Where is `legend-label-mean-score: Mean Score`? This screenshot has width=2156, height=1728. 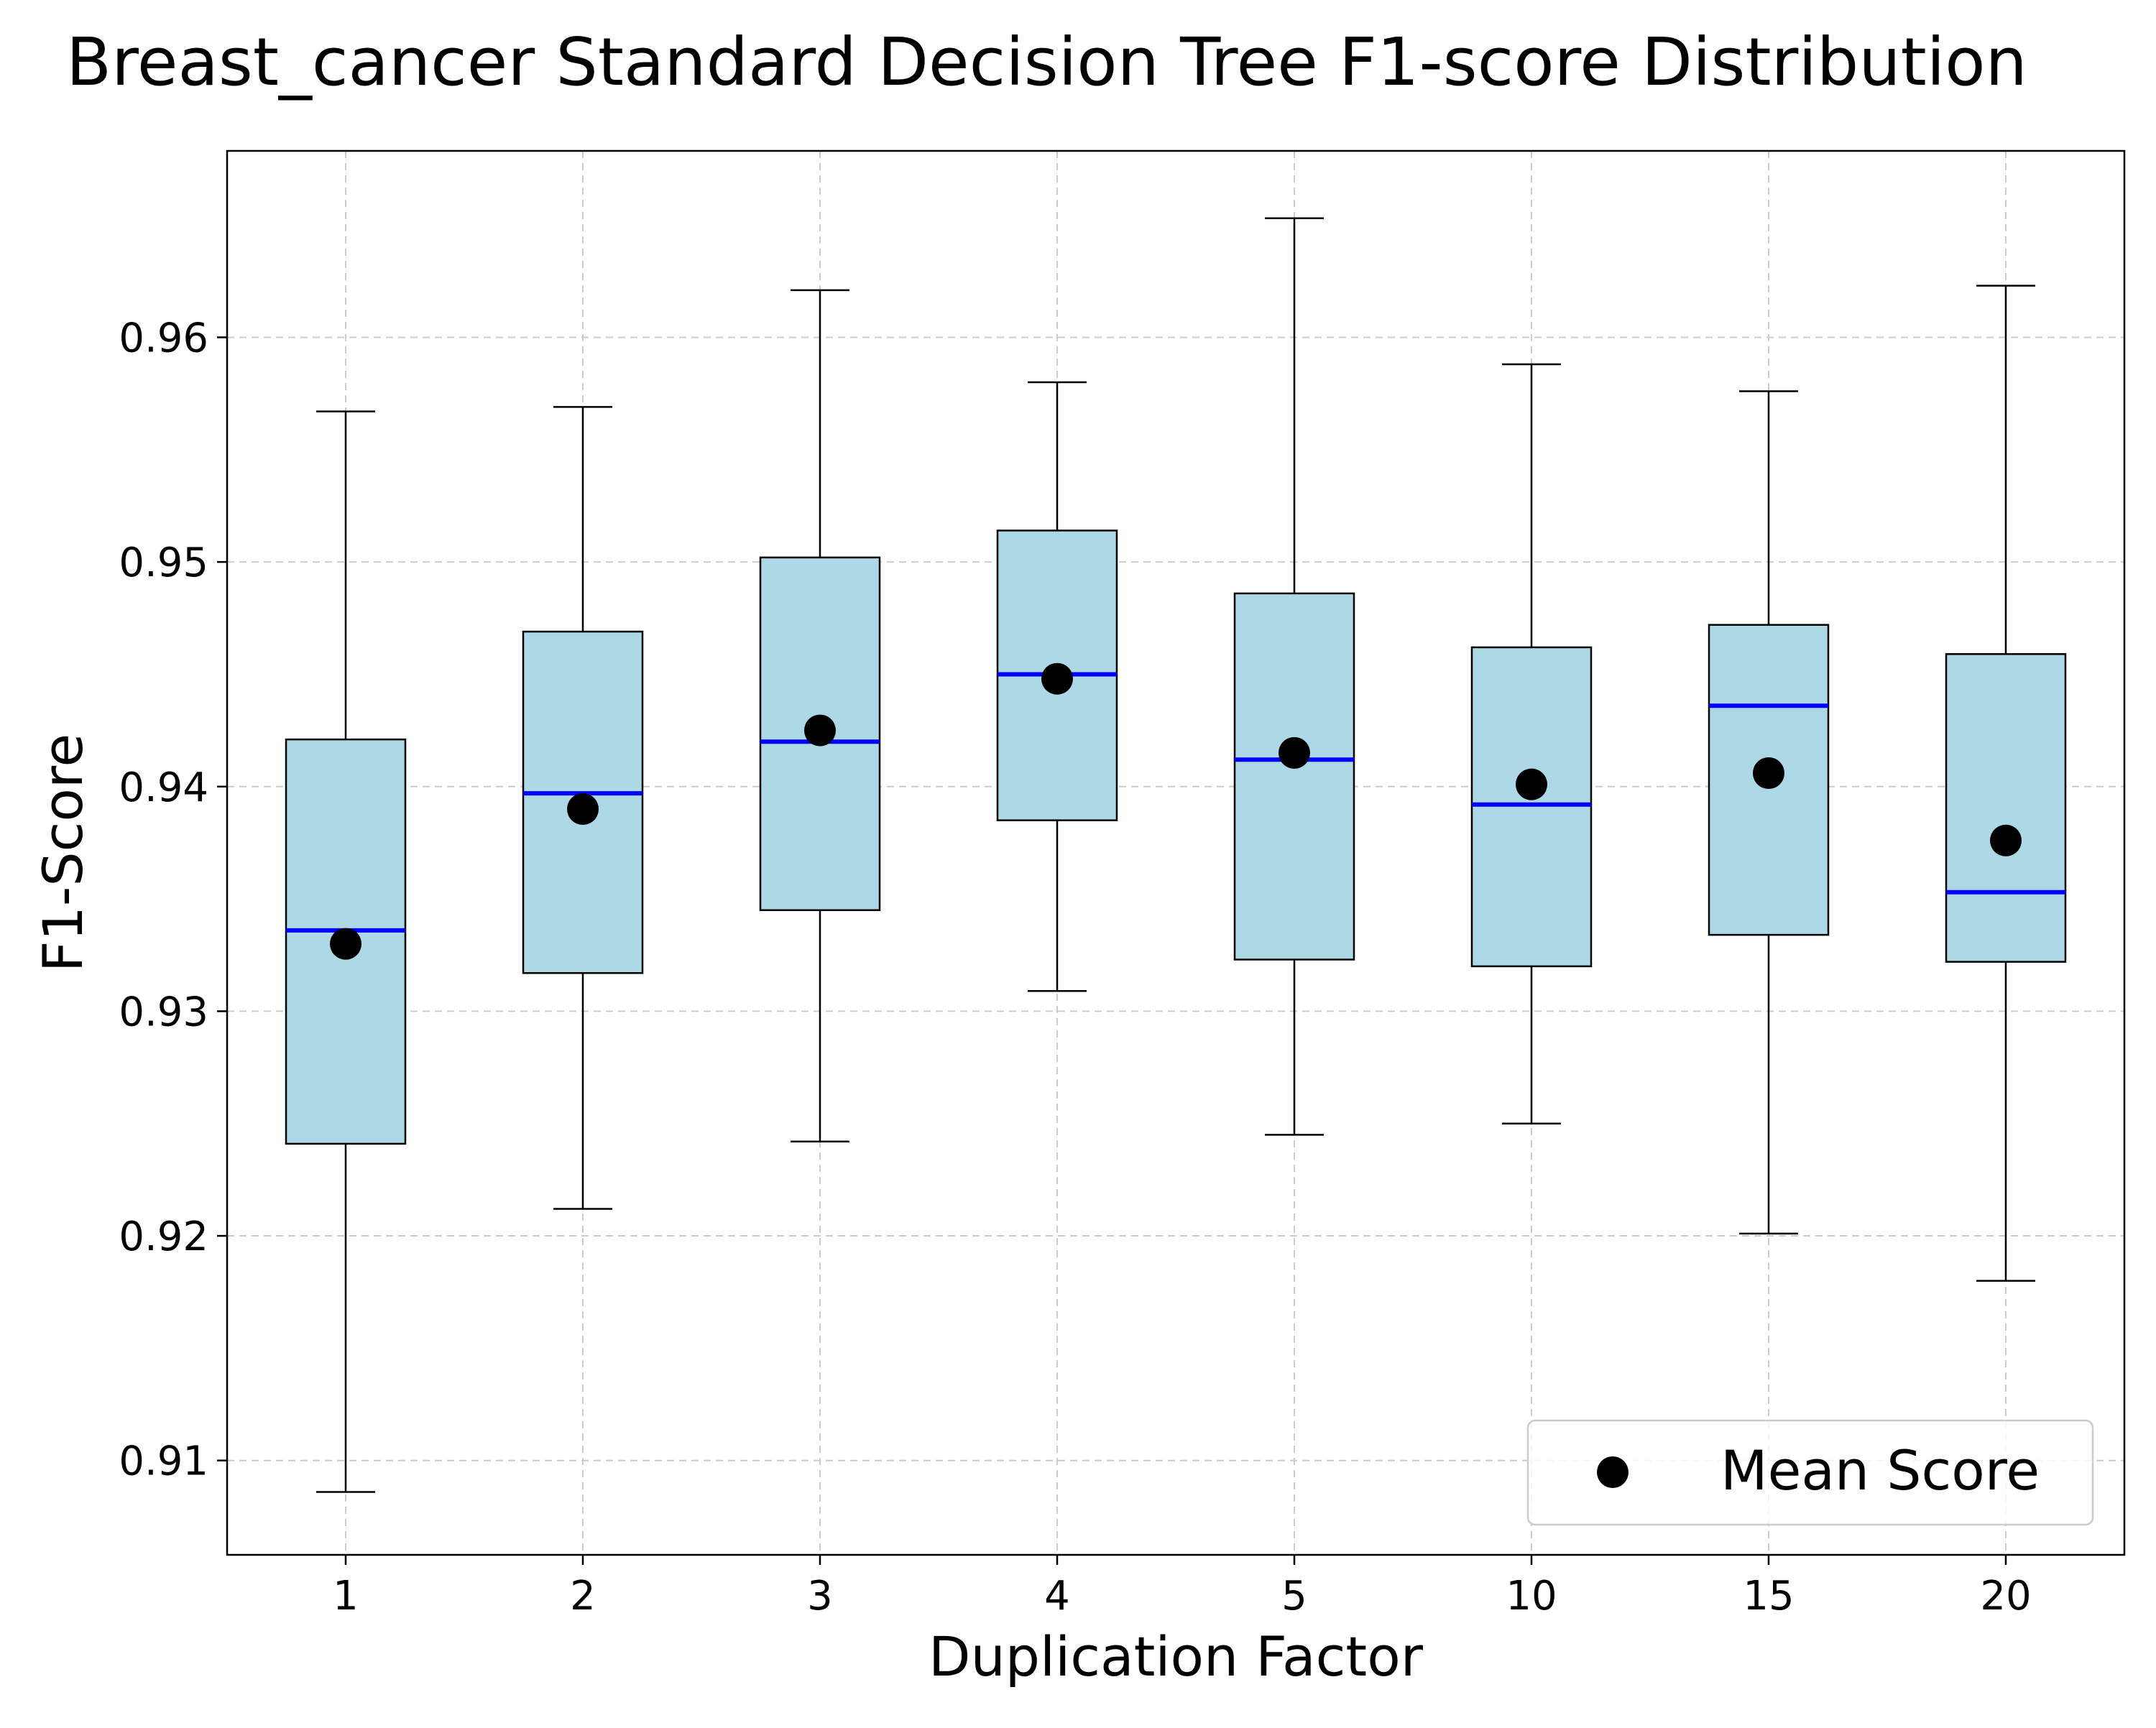
legend-label-mean-score: Mean Score is located at coordinates (1880, 1470).